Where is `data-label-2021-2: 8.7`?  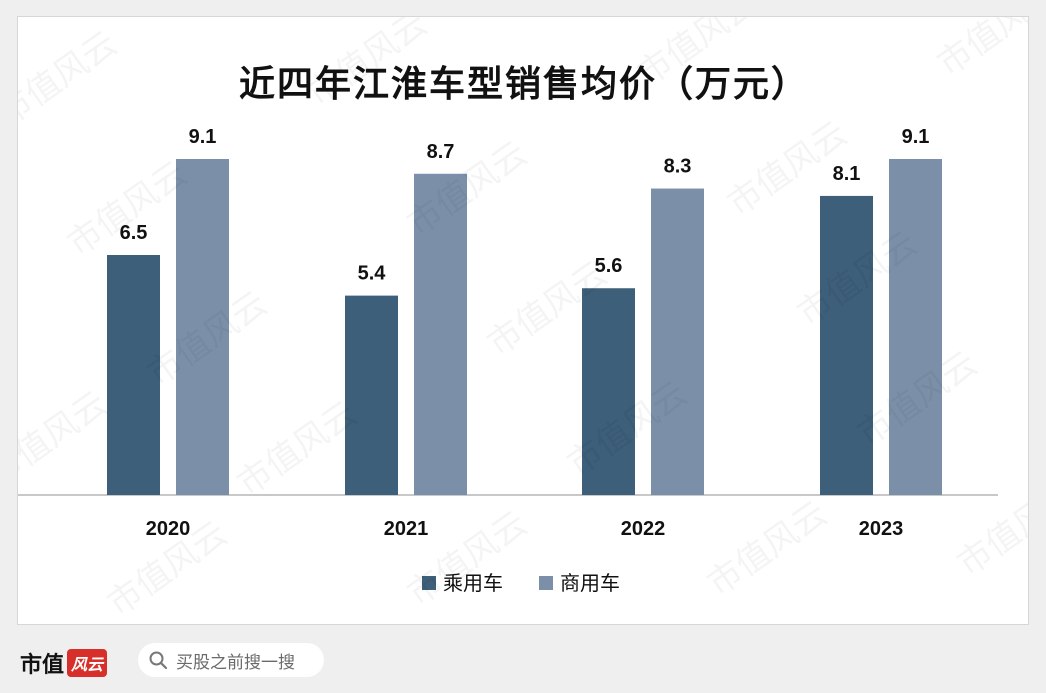
data-label-2021-2: 8.7 is located at coordinates (441, 152).